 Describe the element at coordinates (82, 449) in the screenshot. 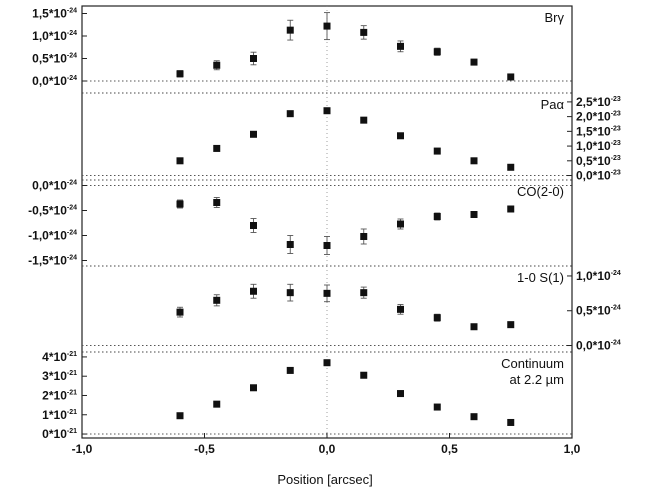

I see `x-tick-label: -1,0` at that location.